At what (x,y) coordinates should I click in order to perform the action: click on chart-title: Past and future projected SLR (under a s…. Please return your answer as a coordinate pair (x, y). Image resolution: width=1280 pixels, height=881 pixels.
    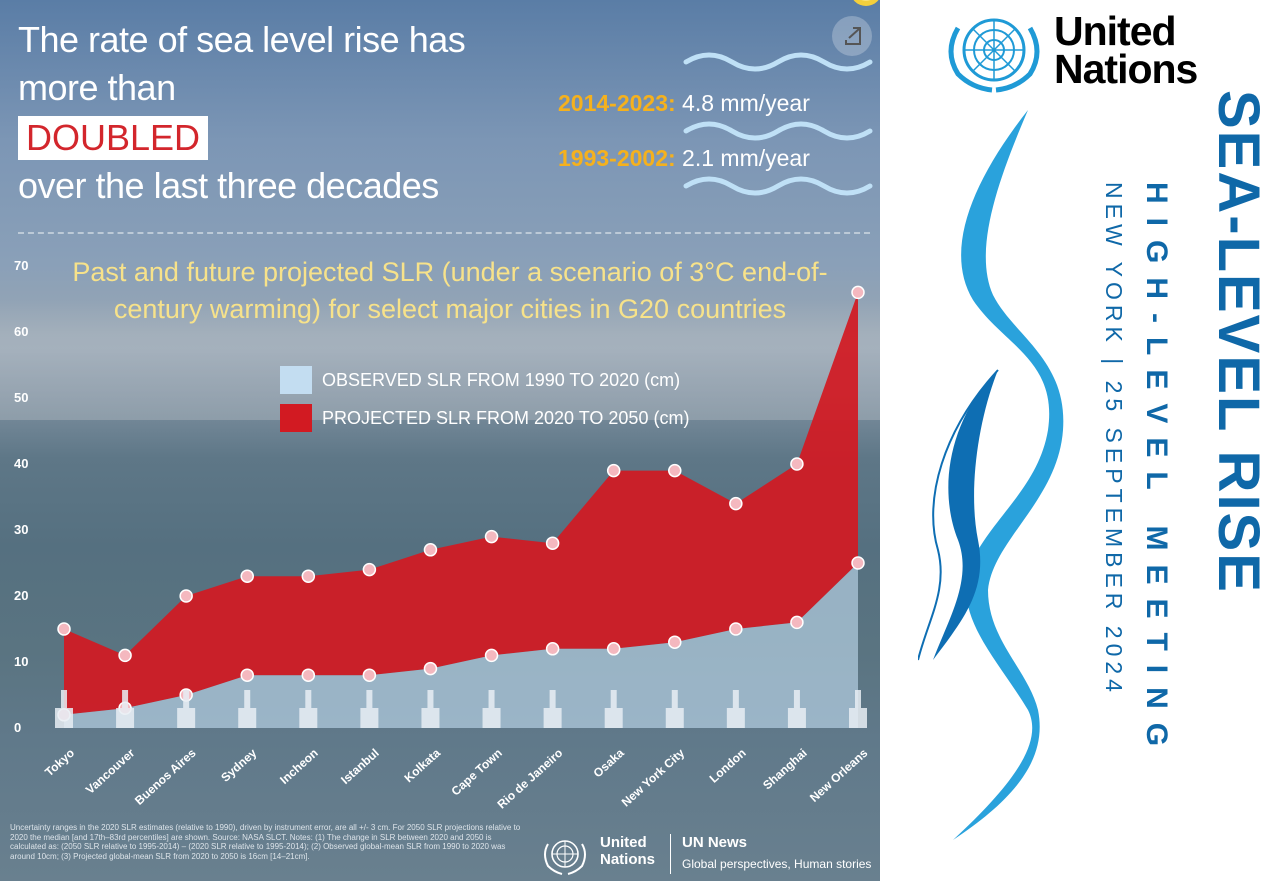
    Looking at the image, I should click on (450, 290).